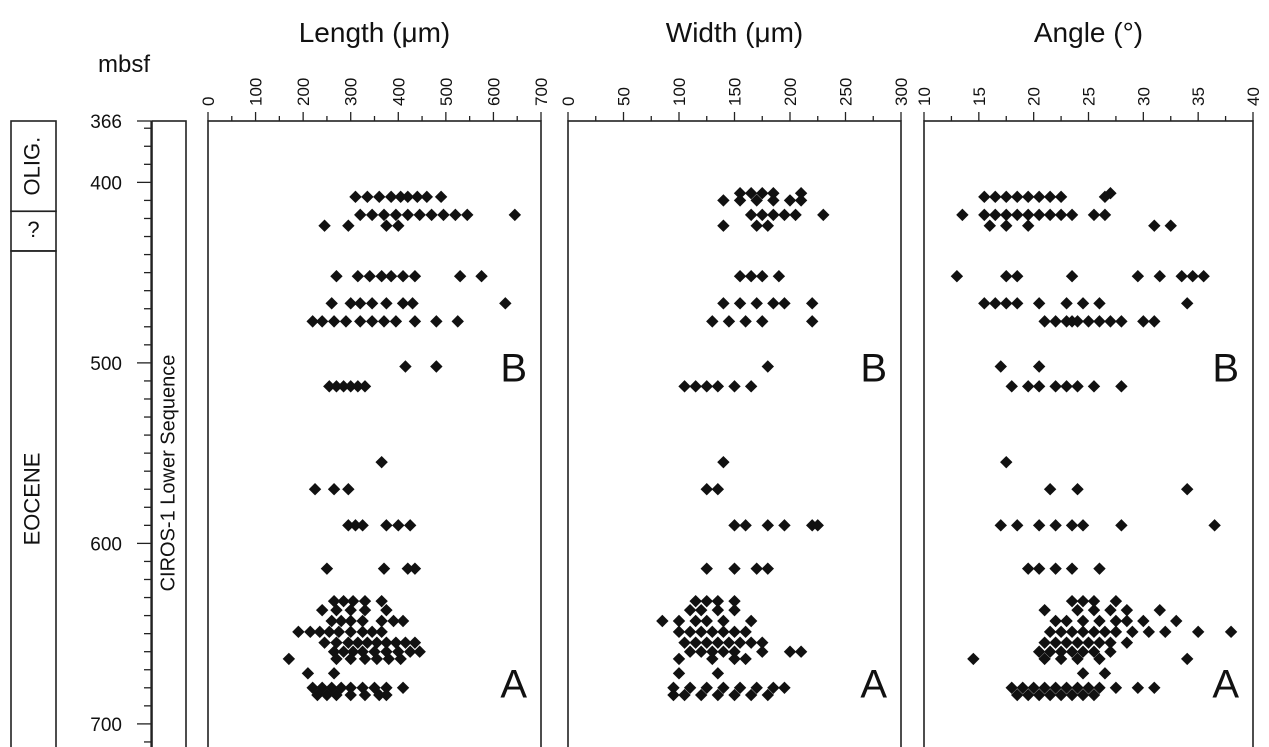 The image size is (1269, 747). I want to click on x-tick-label: 35, so click(1198, 96).